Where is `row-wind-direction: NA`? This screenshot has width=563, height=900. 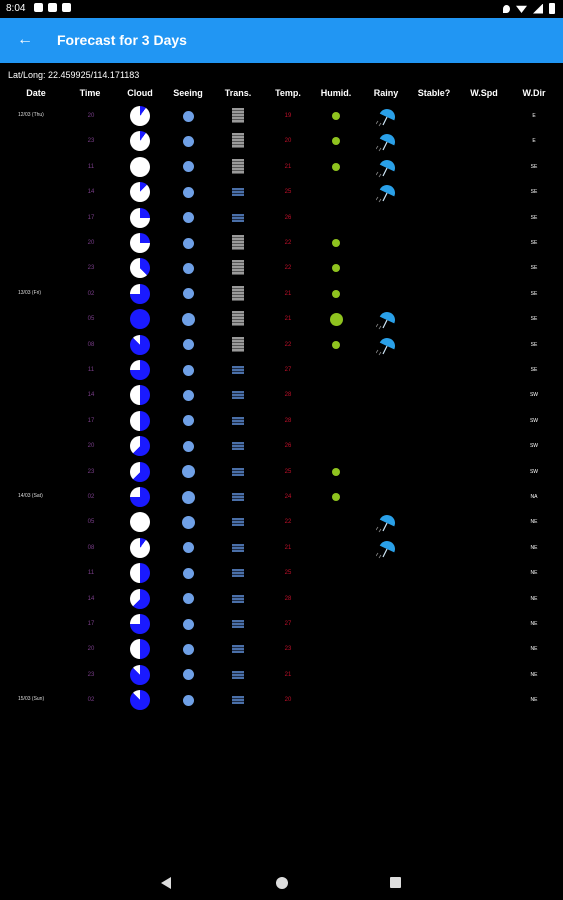 row-wind-direction: NA is located at coordinates (534, 497).